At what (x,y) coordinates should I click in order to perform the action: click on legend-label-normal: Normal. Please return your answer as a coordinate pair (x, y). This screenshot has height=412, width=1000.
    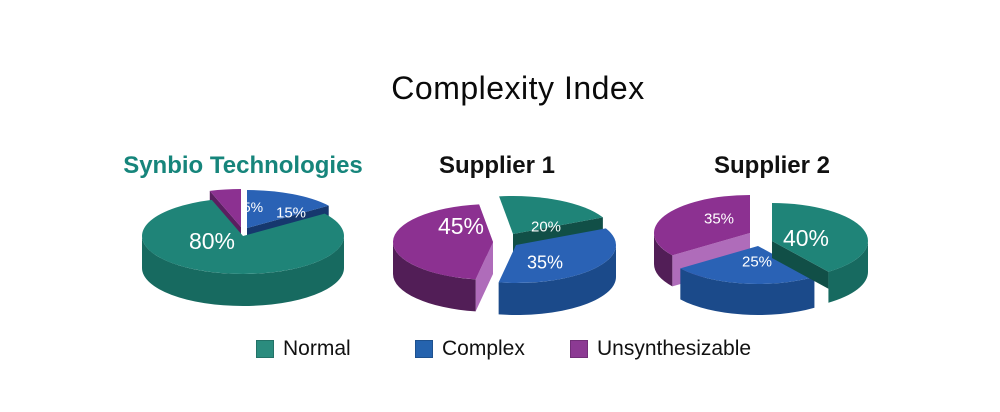
    Looking at the image, I should click on (317, 348).